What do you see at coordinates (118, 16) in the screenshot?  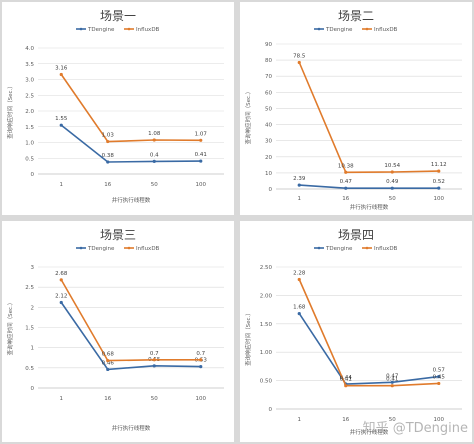 I see `chart-title: 场景一` at bounding box center [118, 16].